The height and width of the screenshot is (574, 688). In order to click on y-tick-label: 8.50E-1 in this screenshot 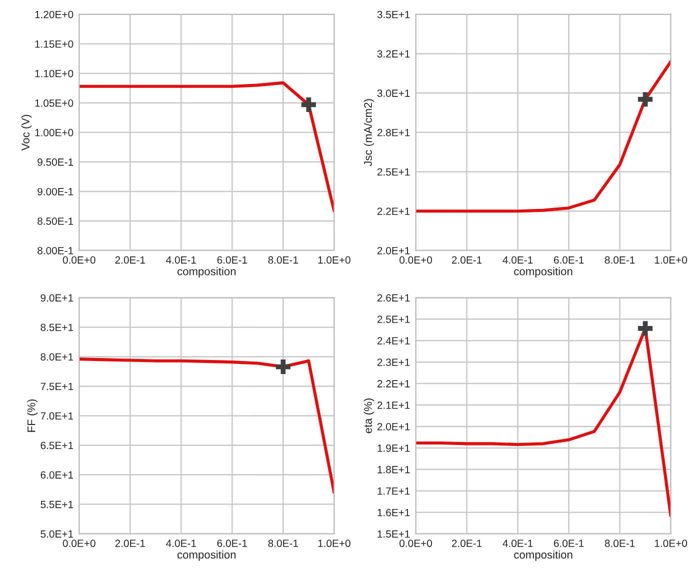, I will do `click(56, 221)`.